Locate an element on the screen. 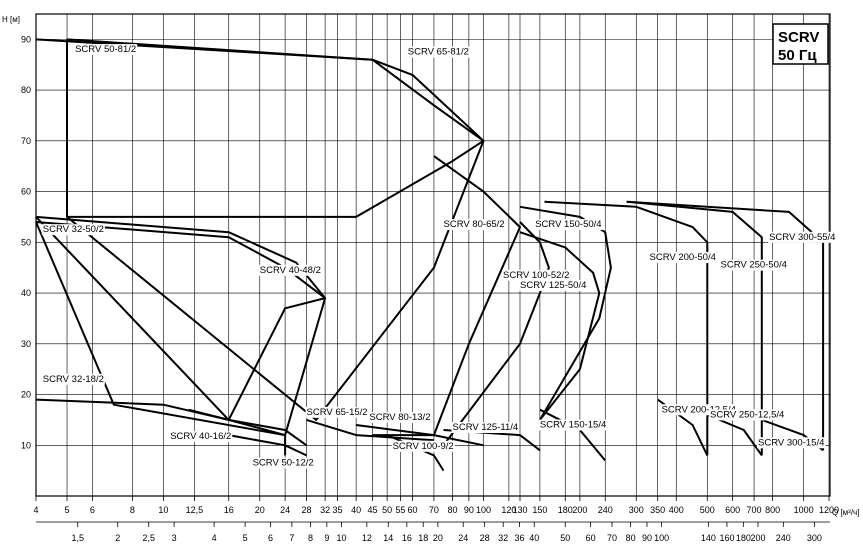 The height and width of the screenshot is (557, 863). x-tick-label-ls: 90 is located at coordinates (647, 538).